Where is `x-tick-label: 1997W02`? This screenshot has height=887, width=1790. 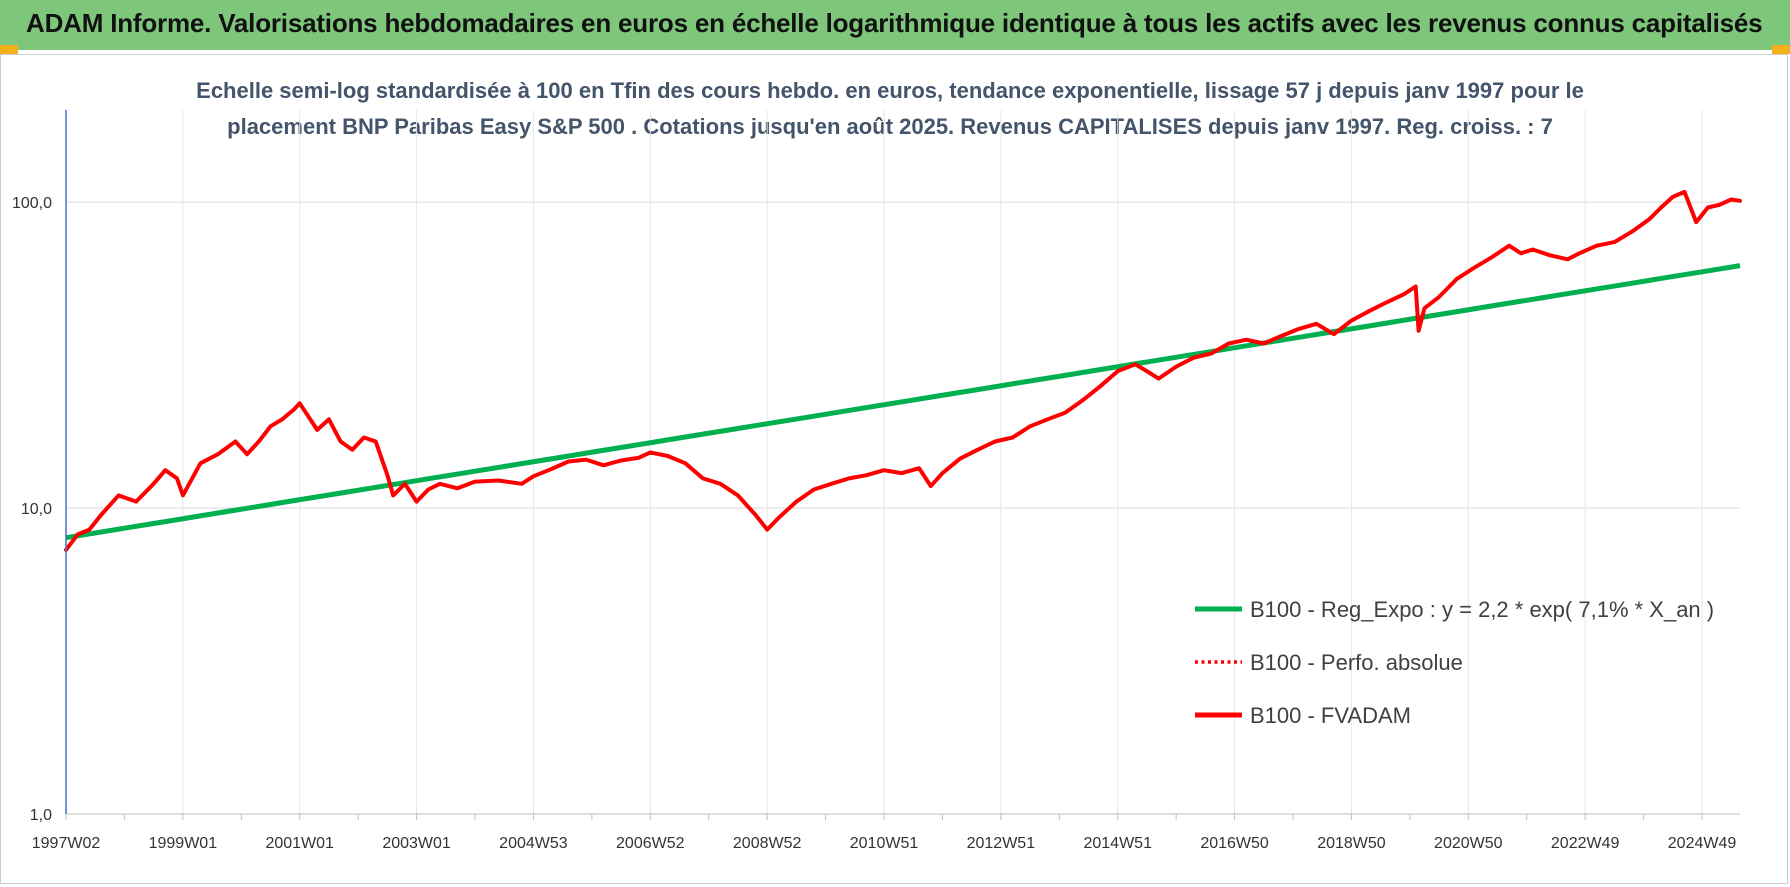 x-tick-label: 1997W02 is located at coordinates (66, 843).